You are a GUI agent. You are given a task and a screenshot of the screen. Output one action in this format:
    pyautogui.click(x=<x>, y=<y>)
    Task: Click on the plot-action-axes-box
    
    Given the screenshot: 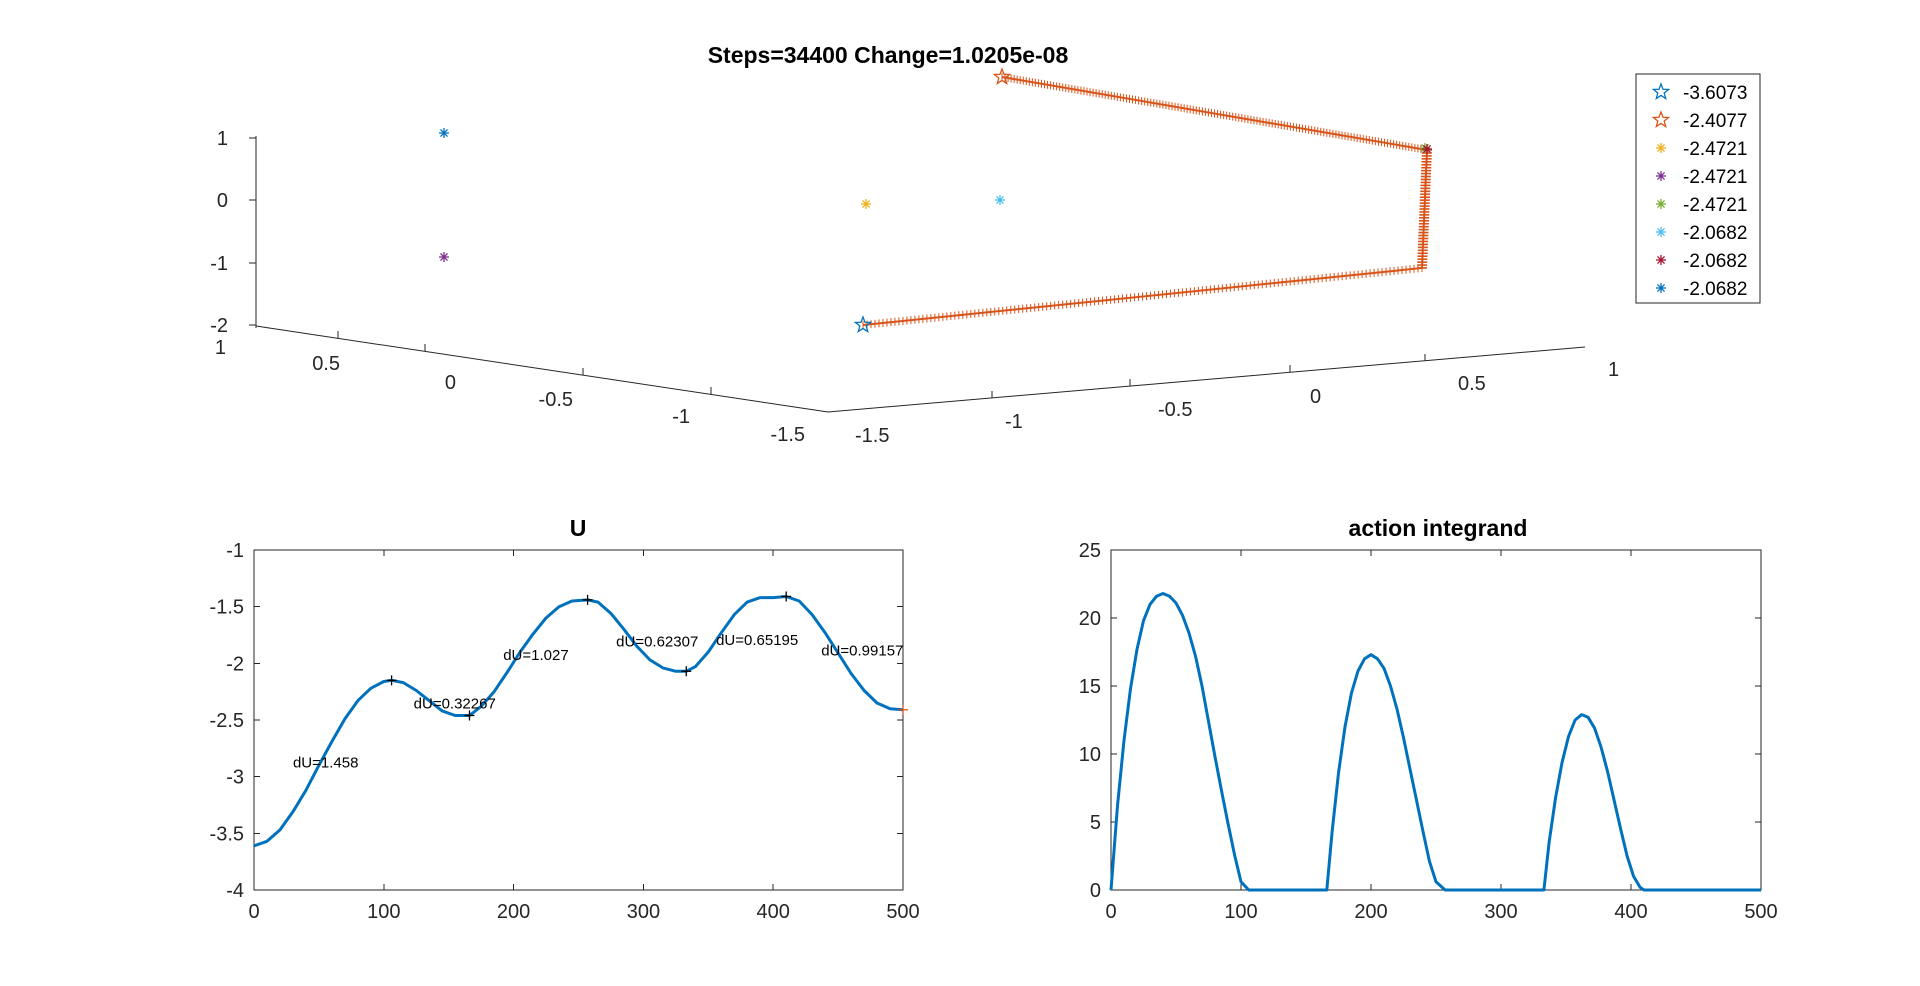 What is the action you would take?
    pyautogui.click(x=1436, y=720)
    